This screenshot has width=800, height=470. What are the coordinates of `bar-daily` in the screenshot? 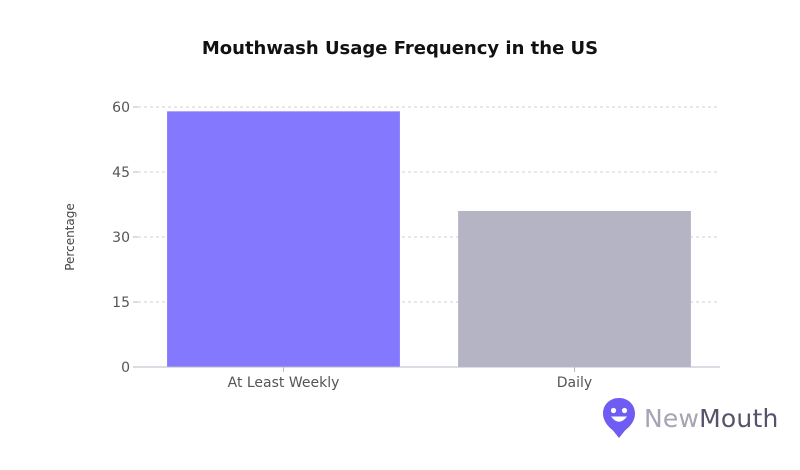 It's located at (574, 289).